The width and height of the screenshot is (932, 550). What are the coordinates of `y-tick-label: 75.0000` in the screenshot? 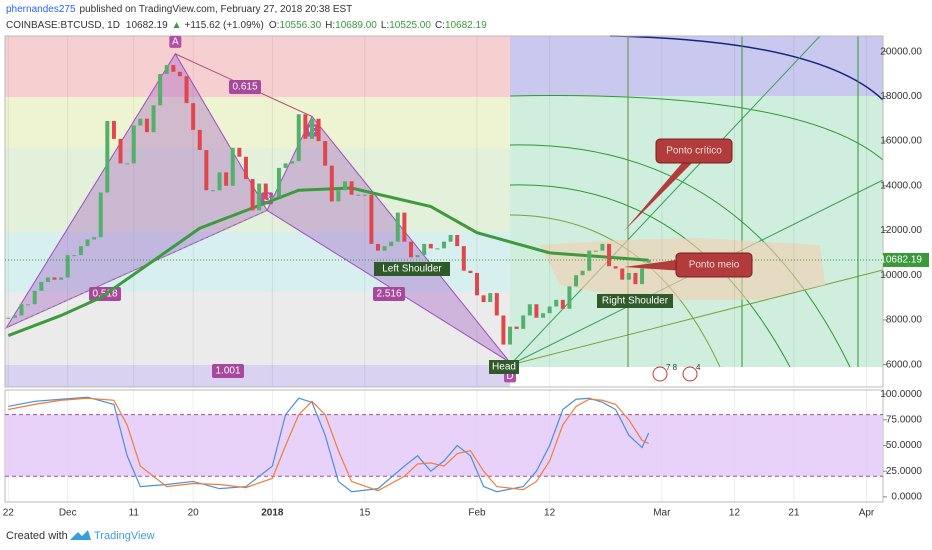 It's located at (904, 419).